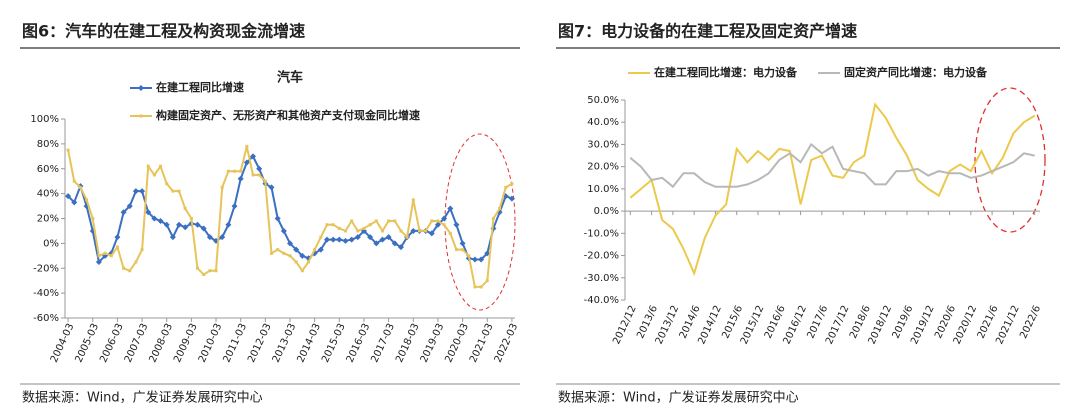 Image resolution: width=1080 pixels, height=418 pixels. Describe the element at coordinates (137, 343) in the screenshot. I see `x-tick-label: 2007-03` at that location.